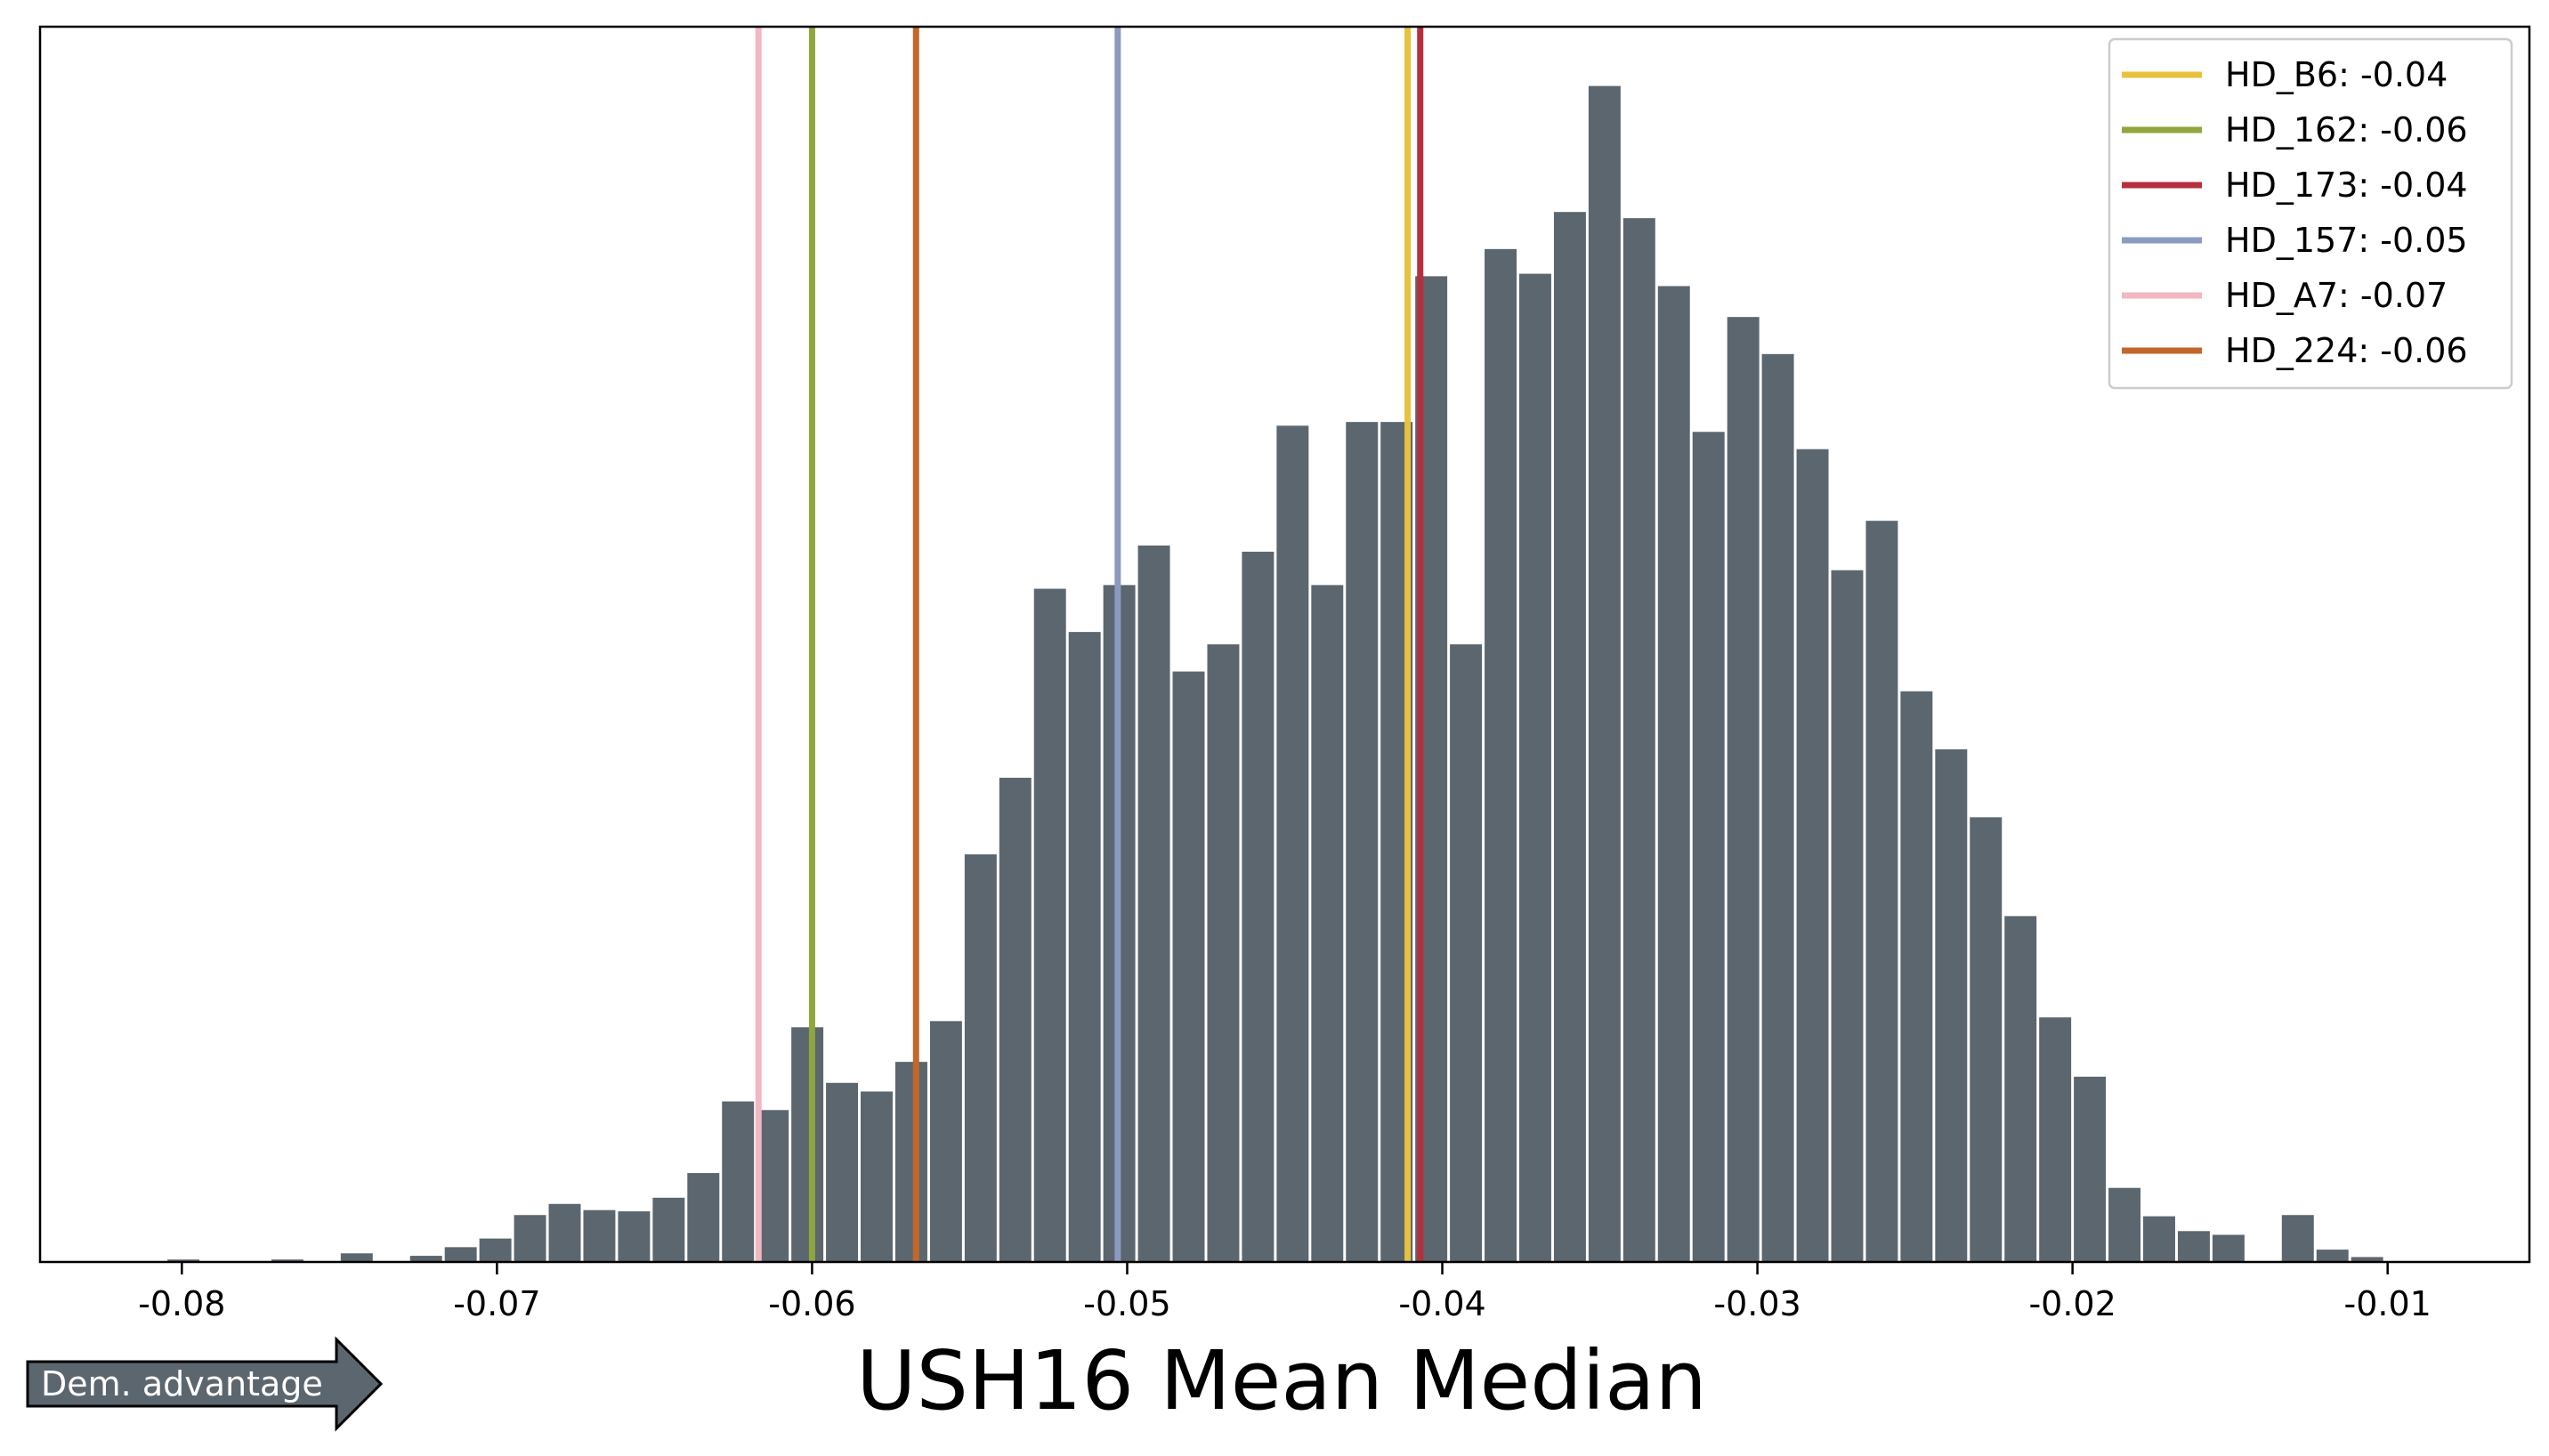 The height and width of the screenshot is (1456, 2549). What do you see at coordinates (1285, 1292) in the screenshot?
I see `x-axis-ticks: -0.08 -0.07 -0.06 -0.05 -0.04 -0.03 -0.02 -0.01` at bounding box center [1285, 1292].